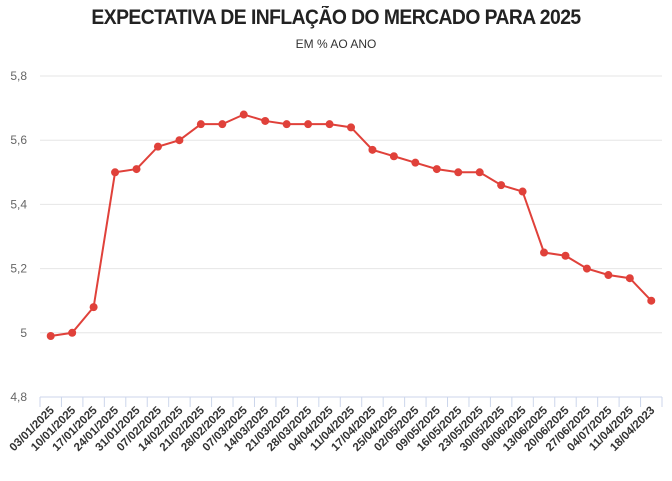 Image resolution: width=672 pixels, height=481 pixels. Describe the element at coordinates (23, 333) in the screenshot. I see `y-tick-label: 5` at that location.